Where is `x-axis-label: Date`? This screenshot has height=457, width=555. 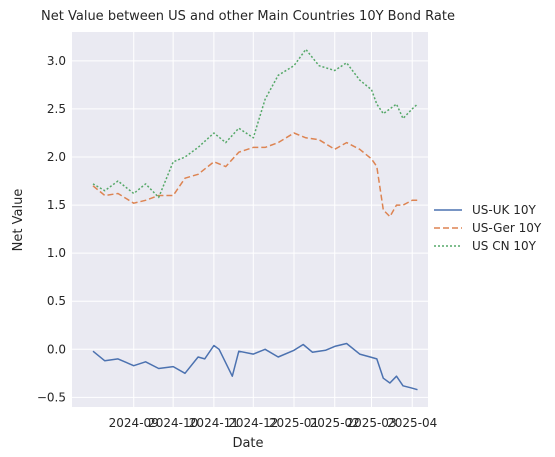
x-axis-label: Date is located at coordinates (247, 443).